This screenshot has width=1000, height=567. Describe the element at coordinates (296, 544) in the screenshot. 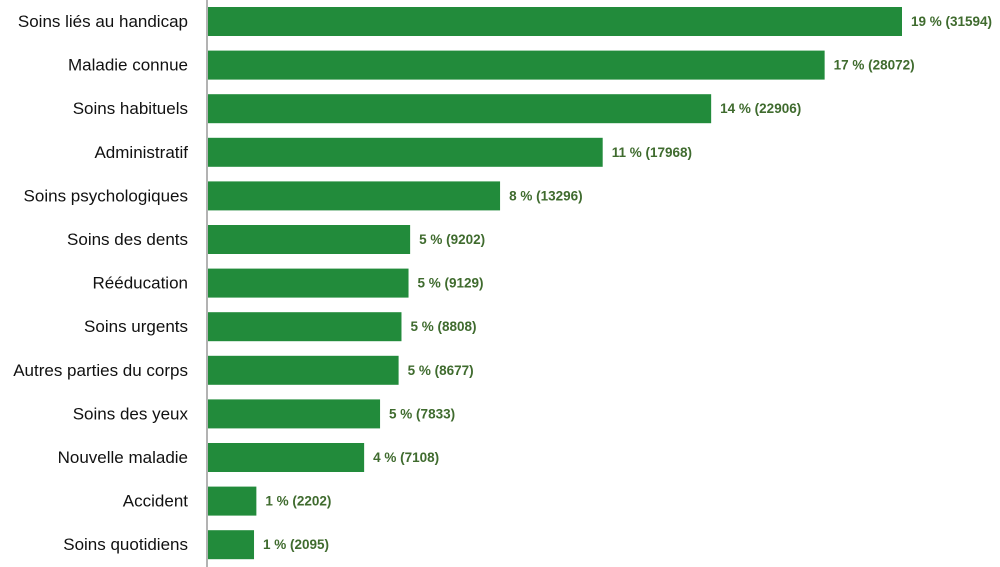

I see `data-label: 1 % (2095)` at that location.